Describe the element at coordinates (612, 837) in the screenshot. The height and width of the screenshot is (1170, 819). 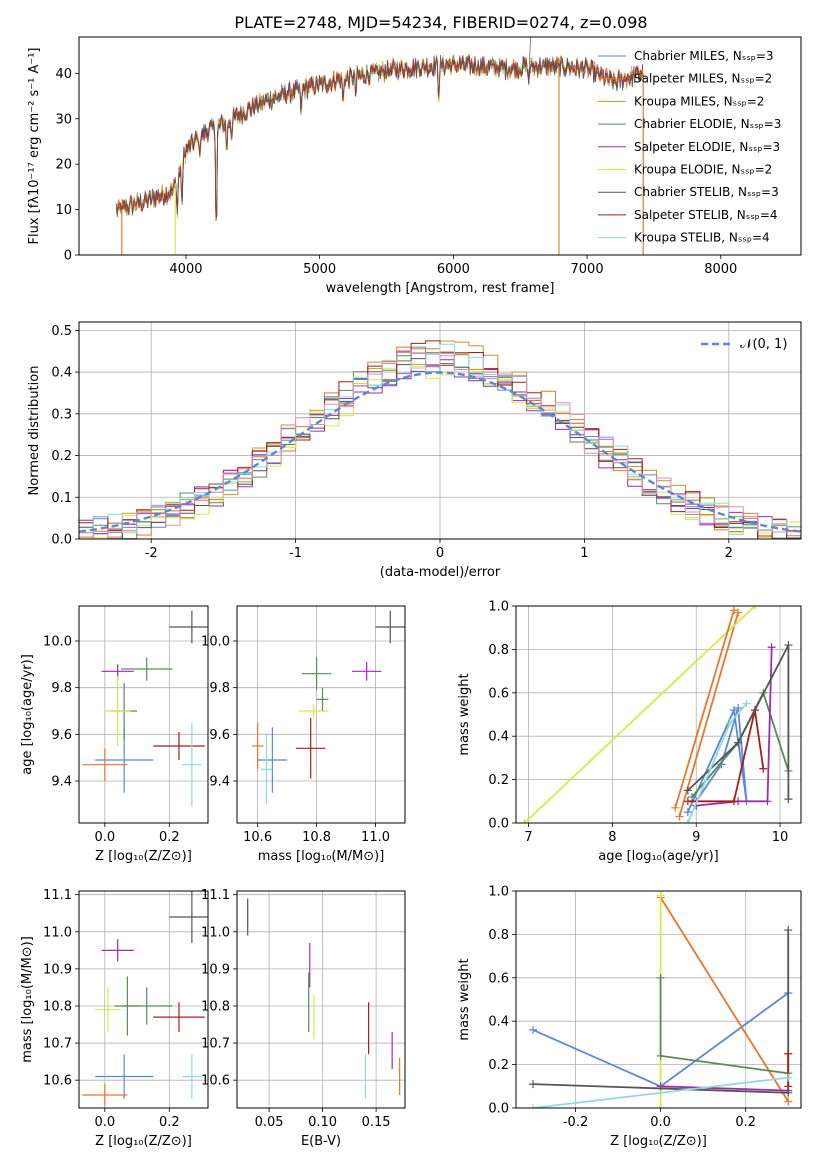
I see `x-tick-label: 8` at that location.